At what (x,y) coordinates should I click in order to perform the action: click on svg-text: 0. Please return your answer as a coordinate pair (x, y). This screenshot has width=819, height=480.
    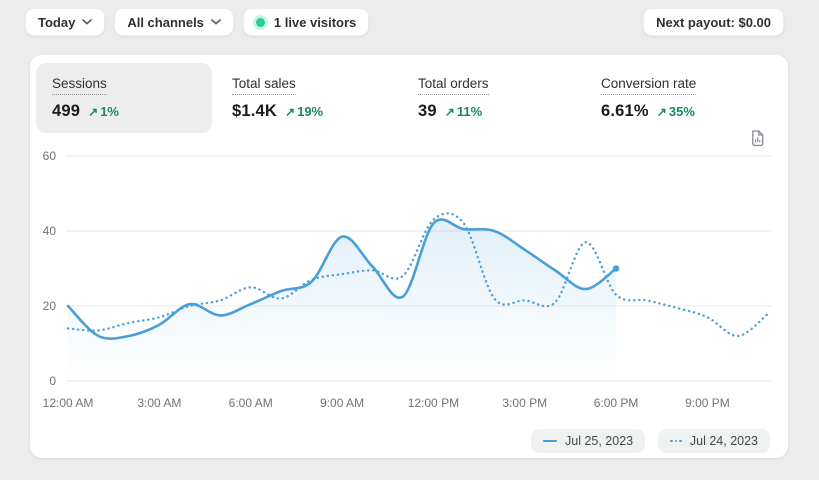
    Looking at the image, I should click on (52, 381).